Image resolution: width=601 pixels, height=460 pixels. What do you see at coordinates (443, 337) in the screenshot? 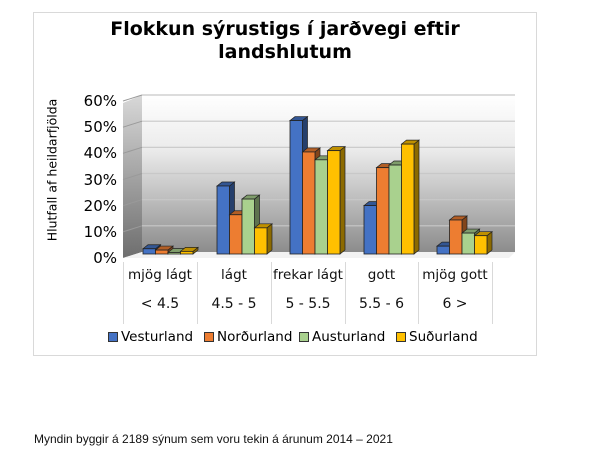
I see `legend-label: Suðurland` at bounding box center [443, 337].